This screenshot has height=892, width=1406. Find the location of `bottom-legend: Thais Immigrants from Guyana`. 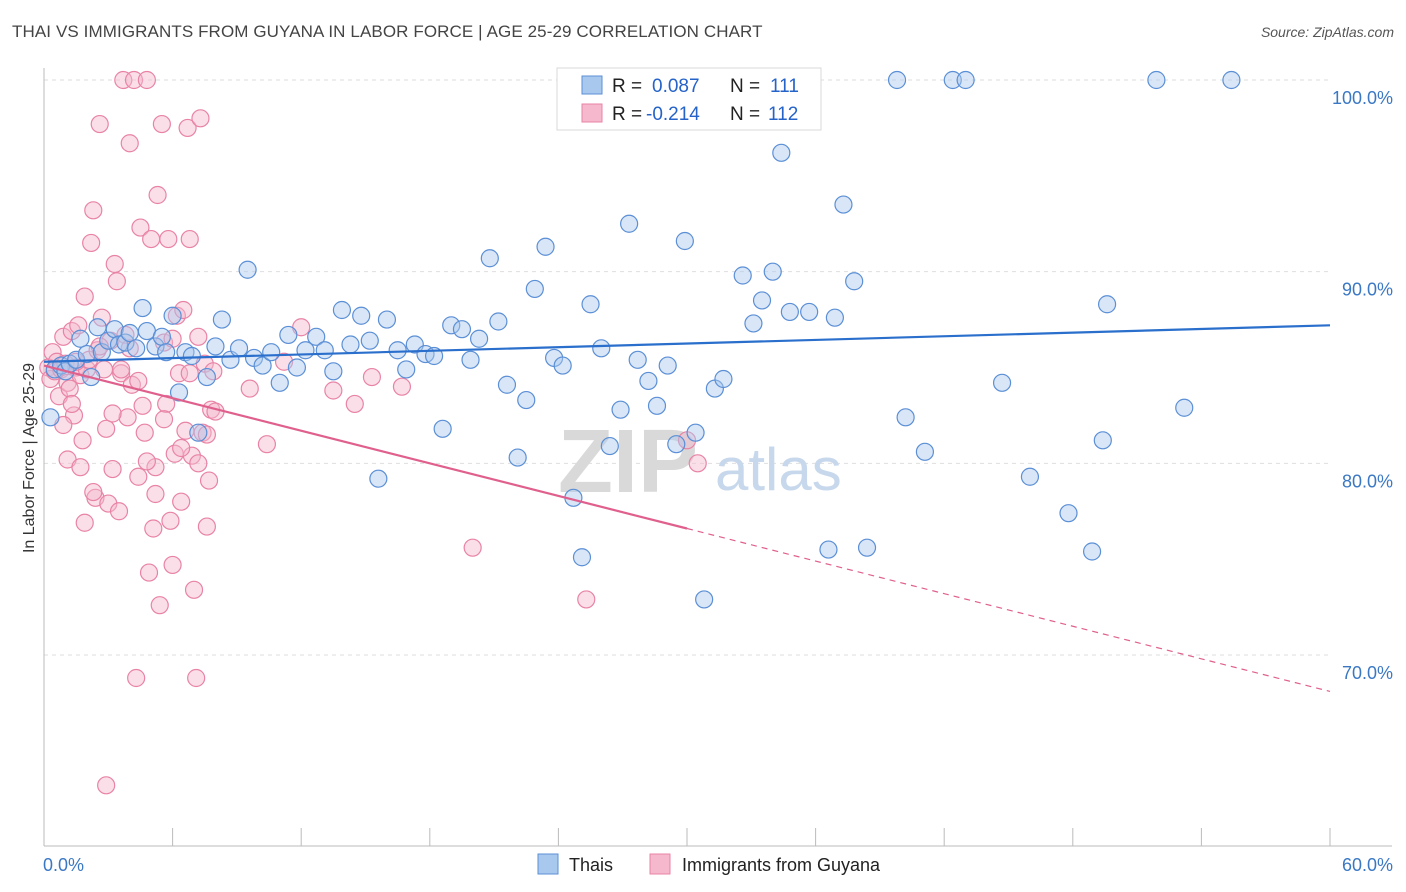

bottom-legend: Thais Immigrants from Guyana is located at coordinates (709, 864).